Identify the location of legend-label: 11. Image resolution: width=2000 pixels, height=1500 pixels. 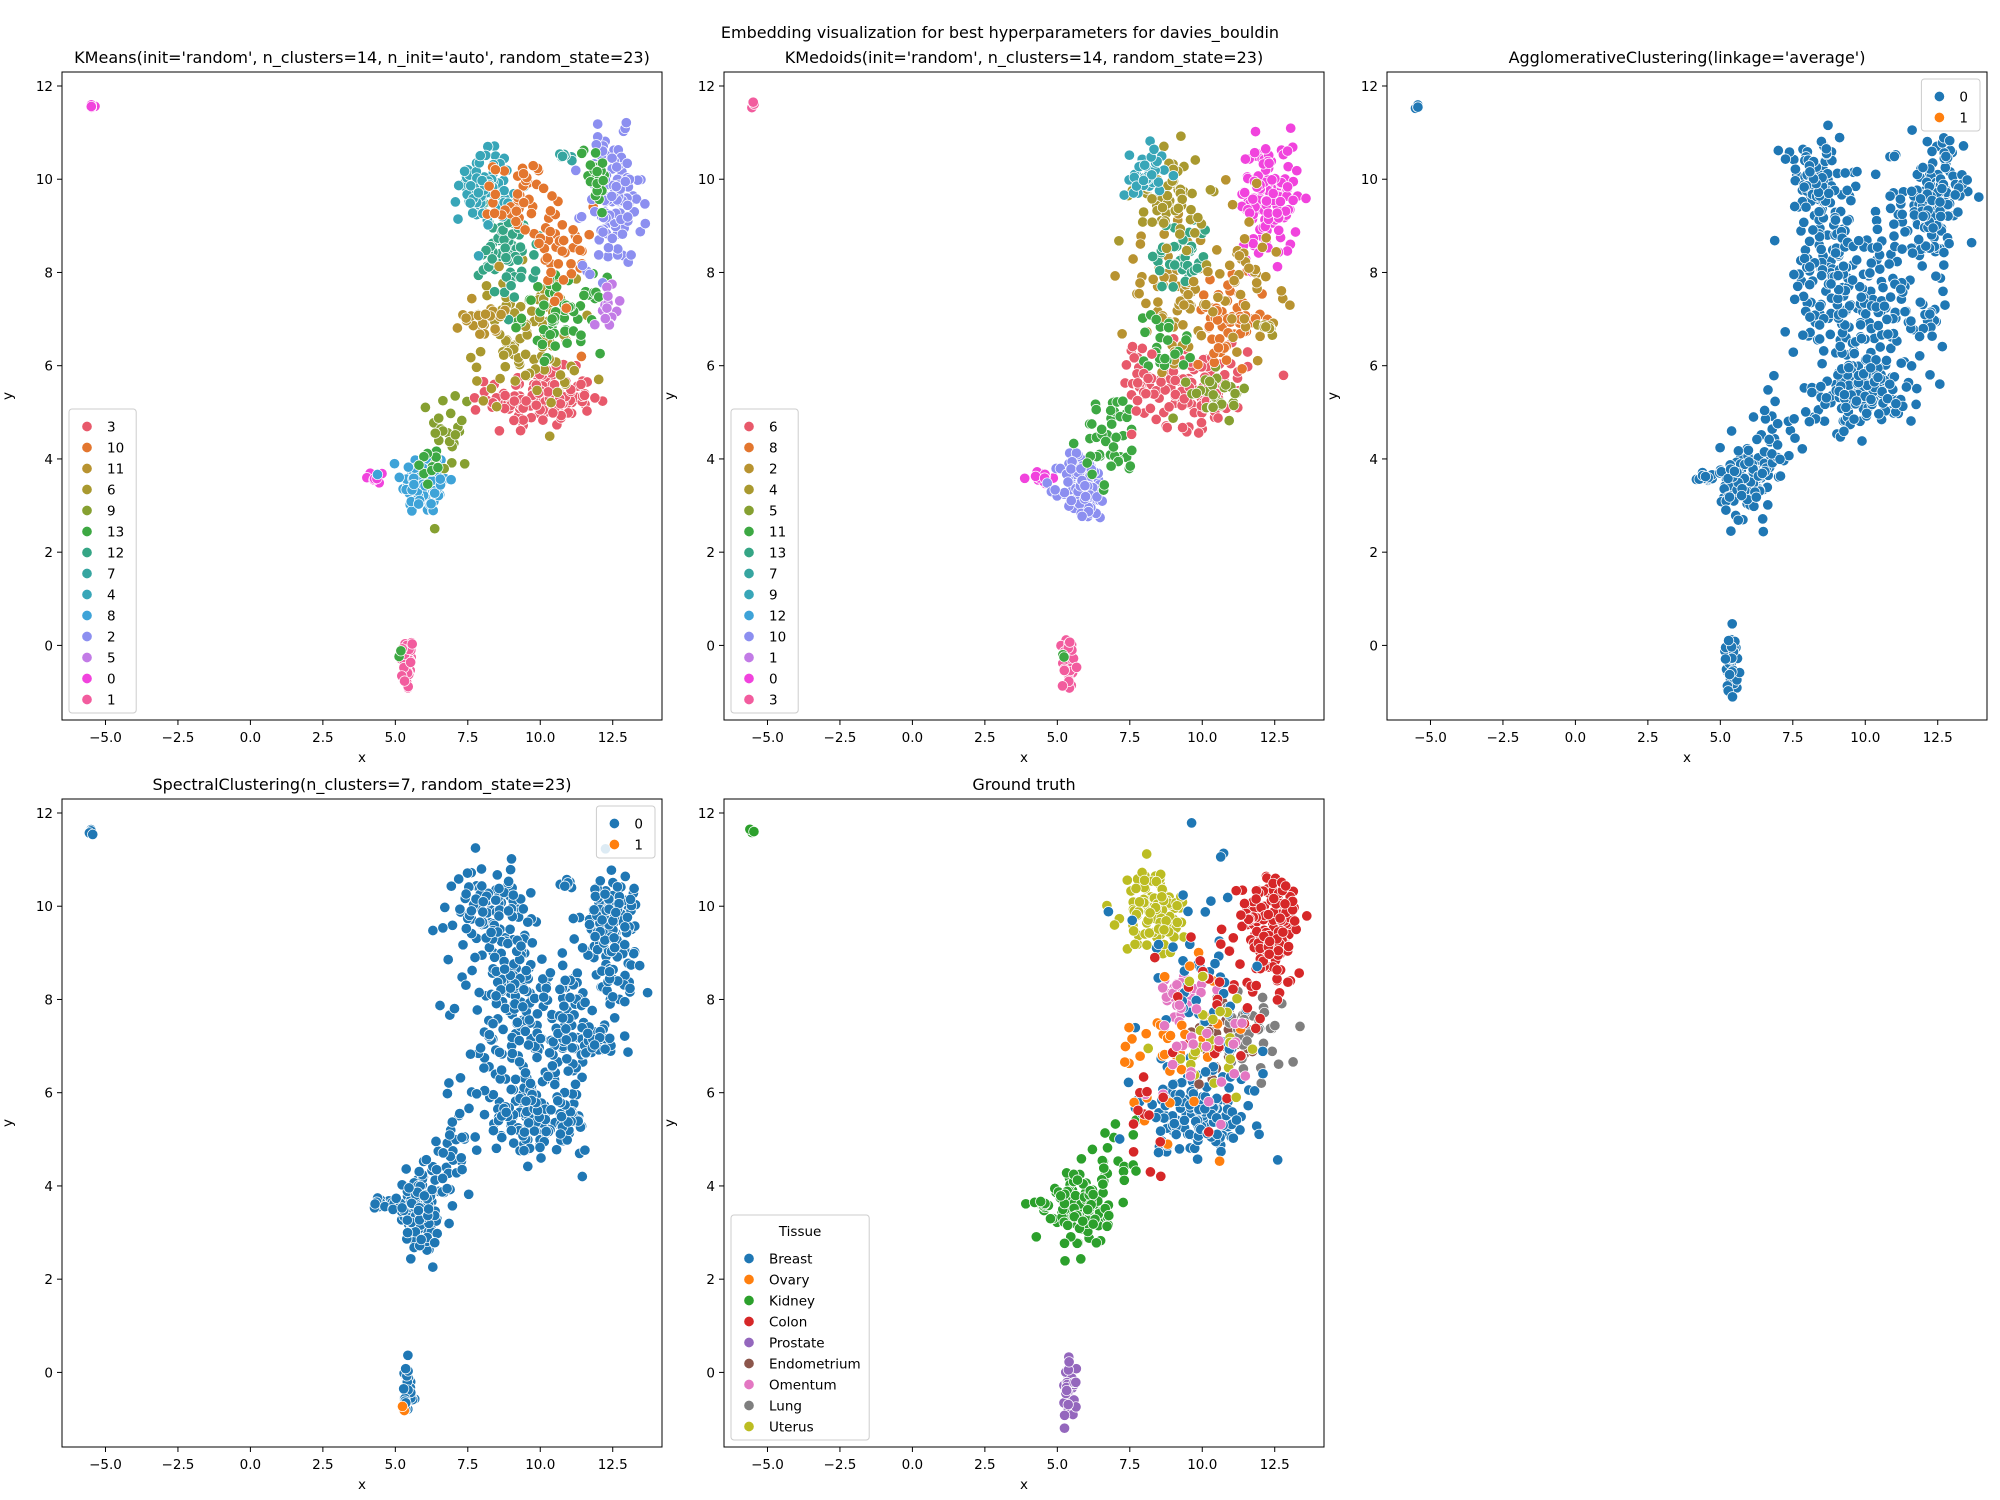
(777, 533).